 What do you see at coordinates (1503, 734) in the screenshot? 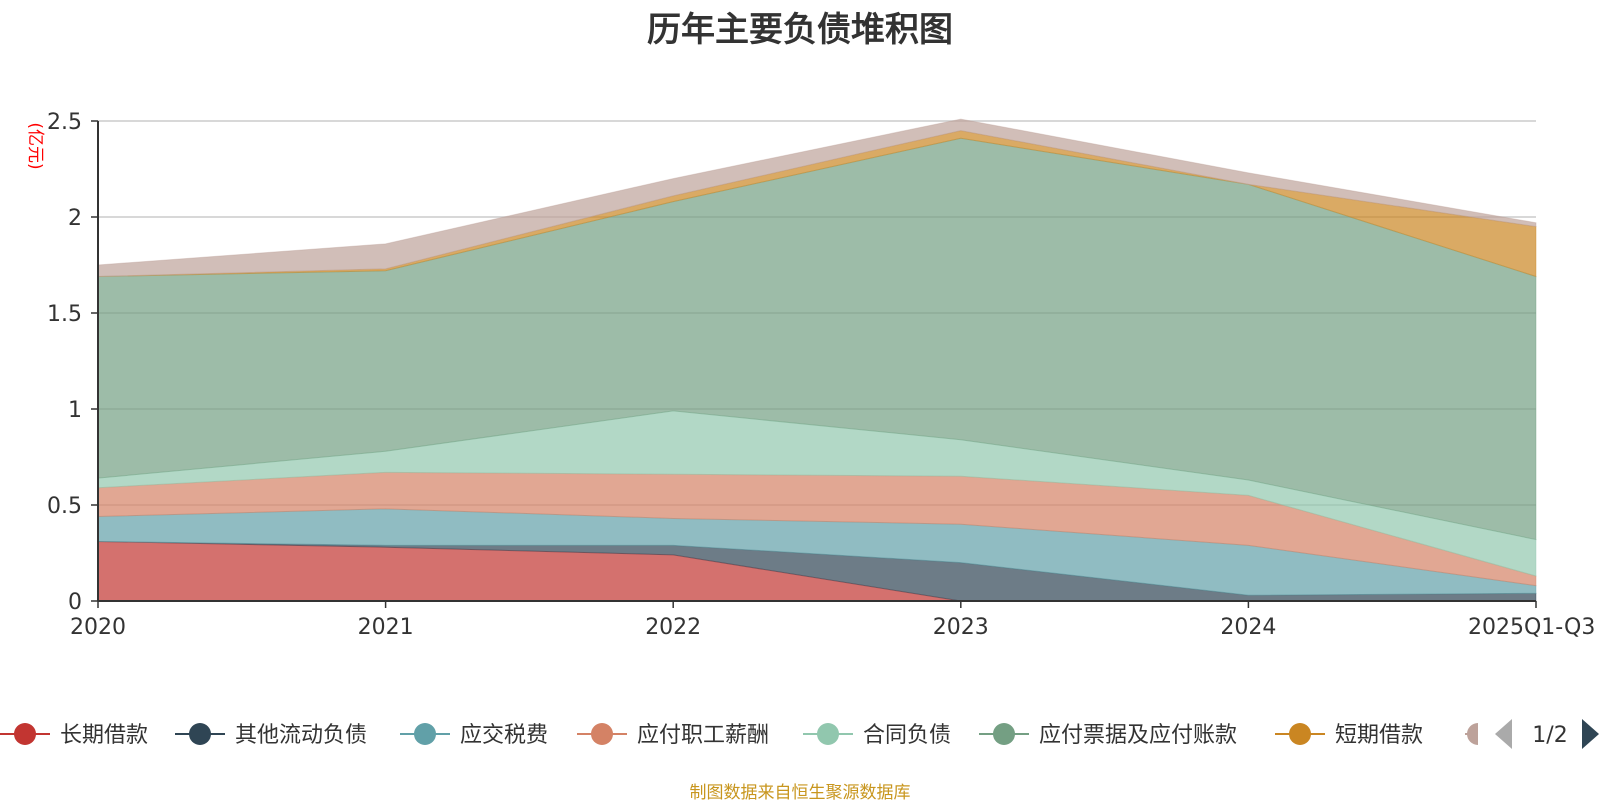
I see `triangle-left-icon` at bounding box center [1503, 734].